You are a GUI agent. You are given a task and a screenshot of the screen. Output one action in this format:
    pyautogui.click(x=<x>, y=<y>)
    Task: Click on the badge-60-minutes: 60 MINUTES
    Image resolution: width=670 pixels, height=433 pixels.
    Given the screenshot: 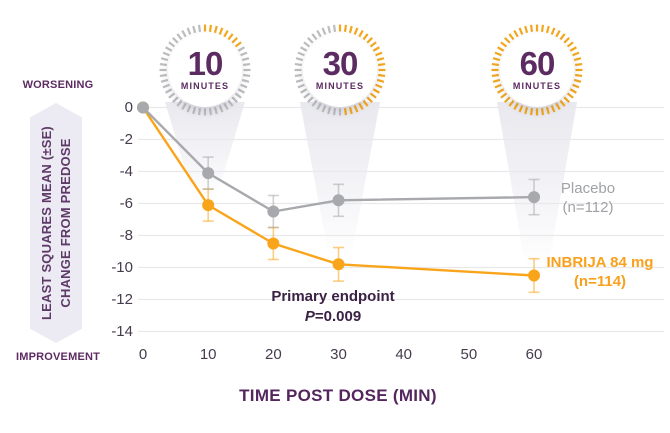 What is the action you would take?
    pyautogui.click(x=537, y=70)
    